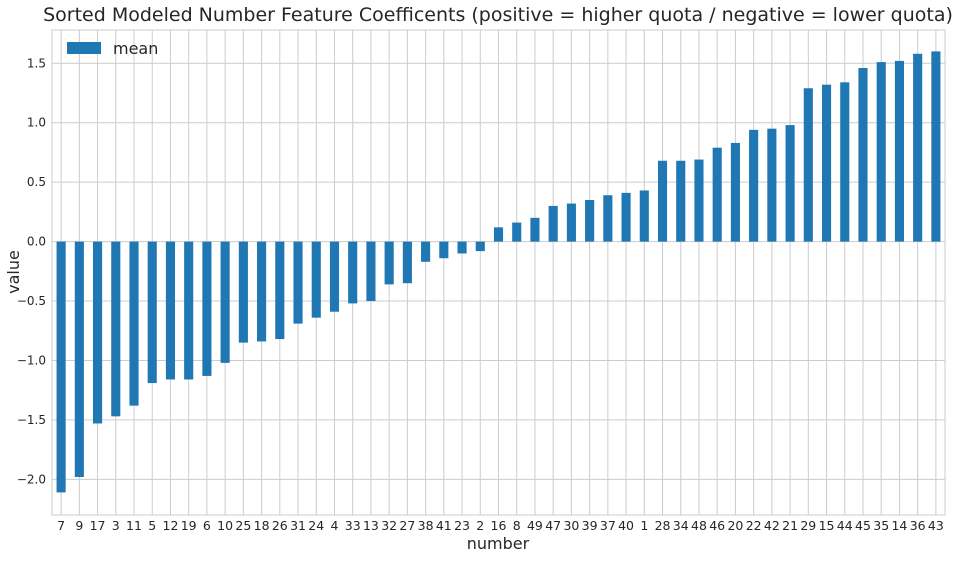 This screenshot has height=562, width=953. I want to click on x-tick-label: 37, so click(608, 525).